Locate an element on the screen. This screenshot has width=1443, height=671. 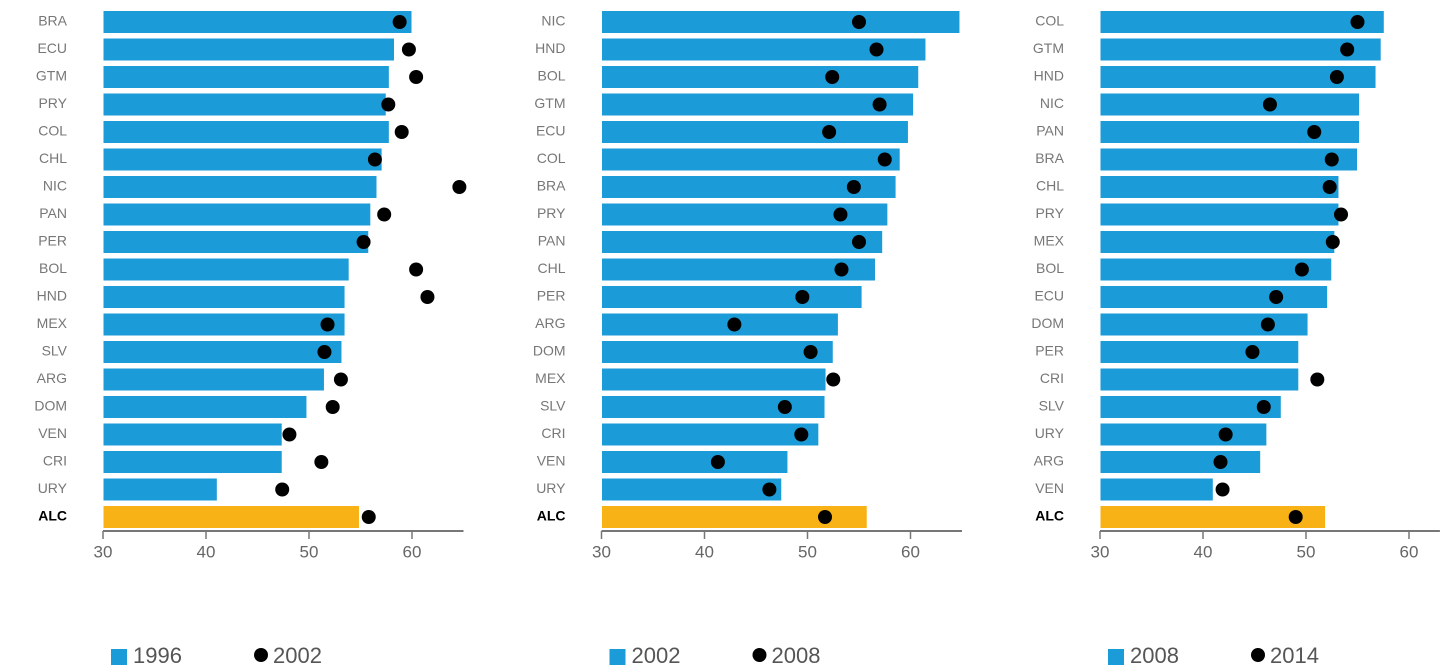
category-label: URY is located at coordinates (53, 488).